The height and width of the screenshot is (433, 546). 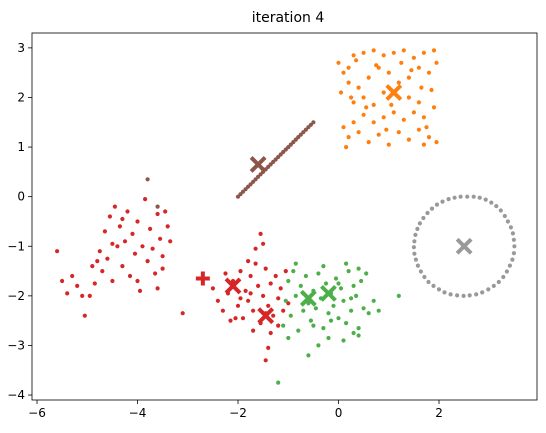 What do you see at coordinates (16, 296) in the screenshot?
I see `y-tick-label: −2` at bounding box center [16, 296].